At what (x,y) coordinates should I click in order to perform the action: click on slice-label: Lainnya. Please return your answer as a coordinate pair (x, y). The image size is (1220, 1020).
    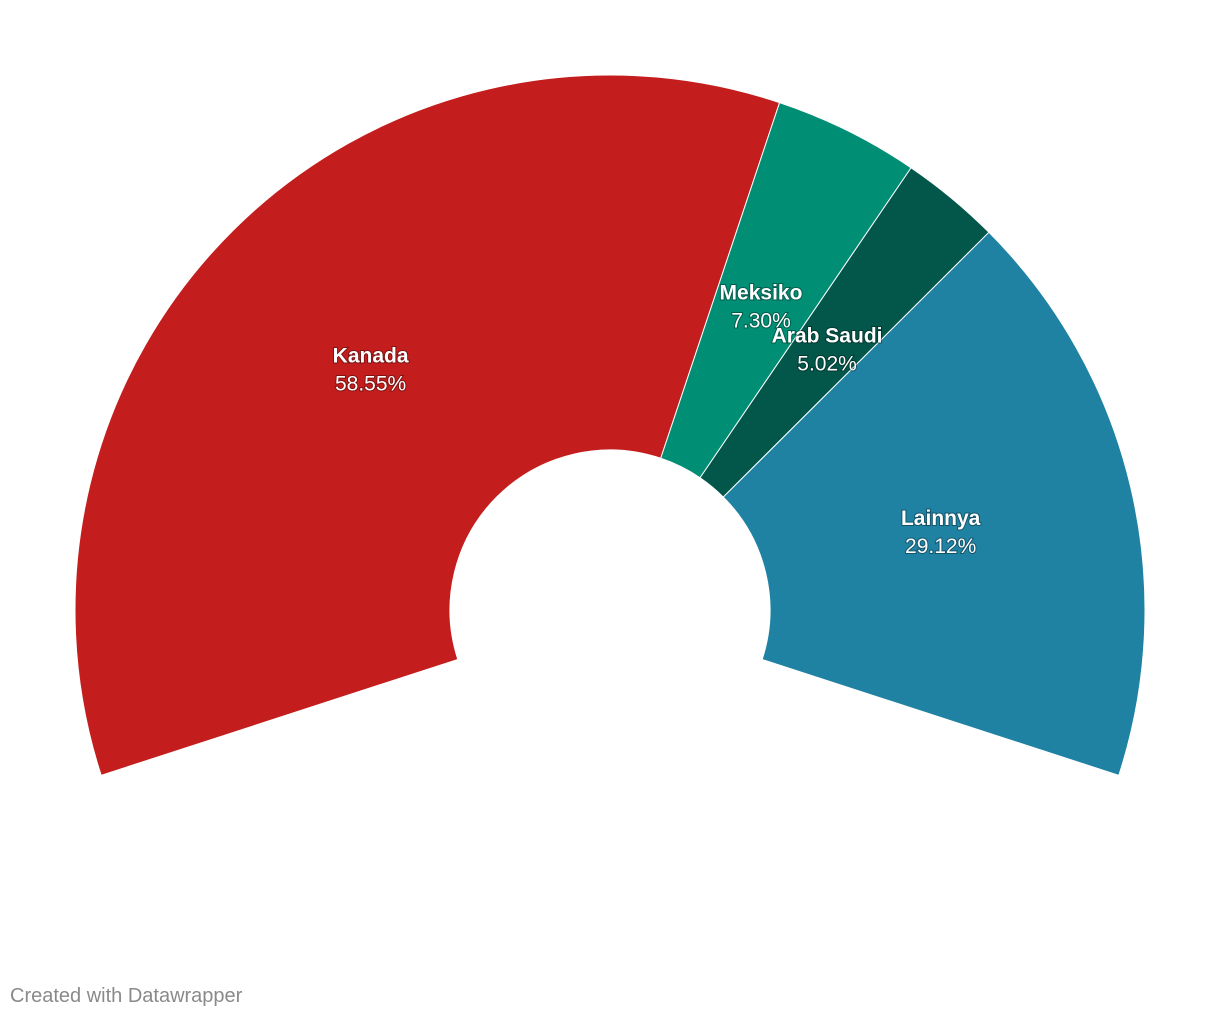
    Looking at the image, I should click on (941, 518).